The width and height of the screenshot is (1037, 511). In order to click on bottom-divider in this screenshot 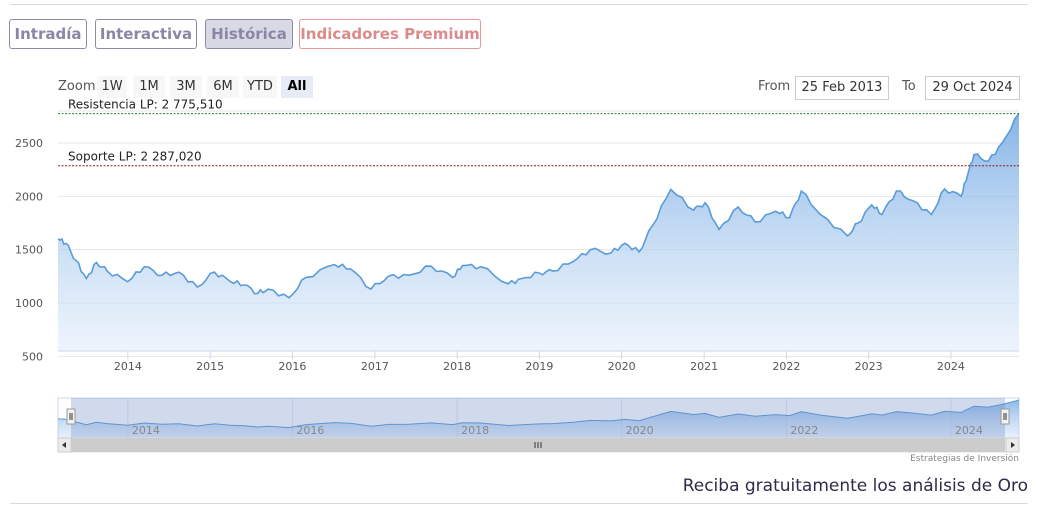, I will do `click(519, 503)`.